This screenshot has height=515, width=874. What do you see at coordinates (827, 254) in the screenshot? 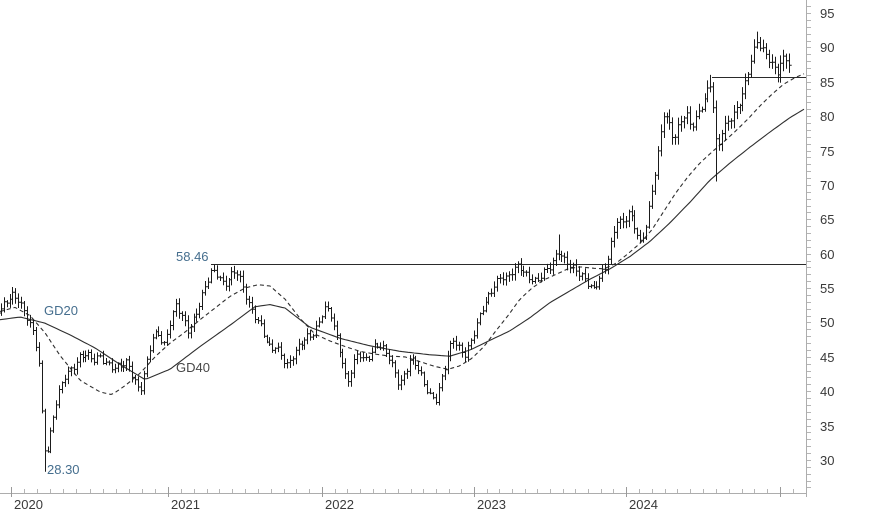
I see `y-axis-label: 60` at bounding box center [827, 254].